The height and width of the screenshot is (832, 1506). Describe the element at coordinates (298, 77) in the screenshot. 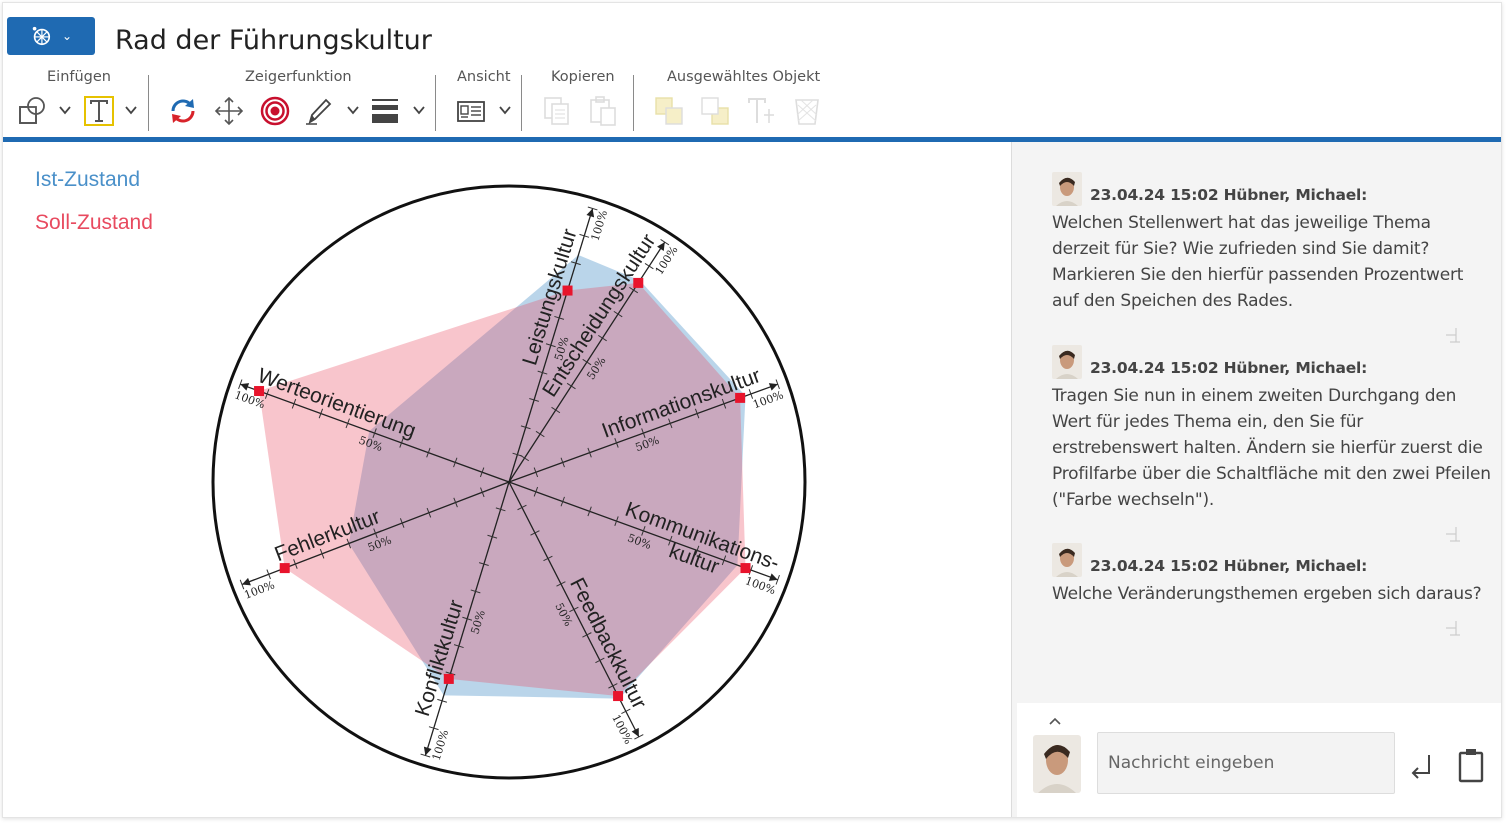

I see `group-label-pointer: Zeigerfunktion` at that location.